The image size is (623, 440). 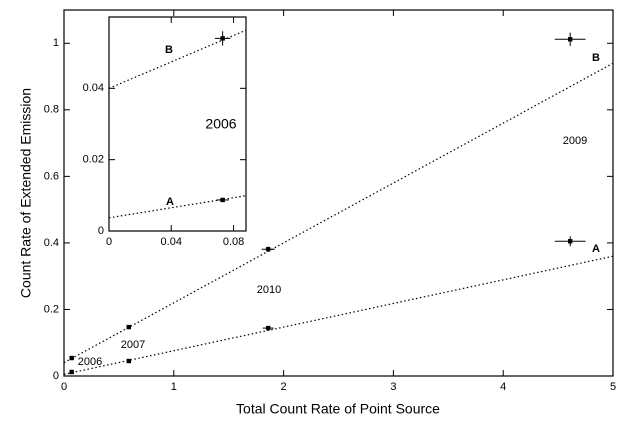 I want to click on x-tick-label: 0.08, so click(x=233, y=242).